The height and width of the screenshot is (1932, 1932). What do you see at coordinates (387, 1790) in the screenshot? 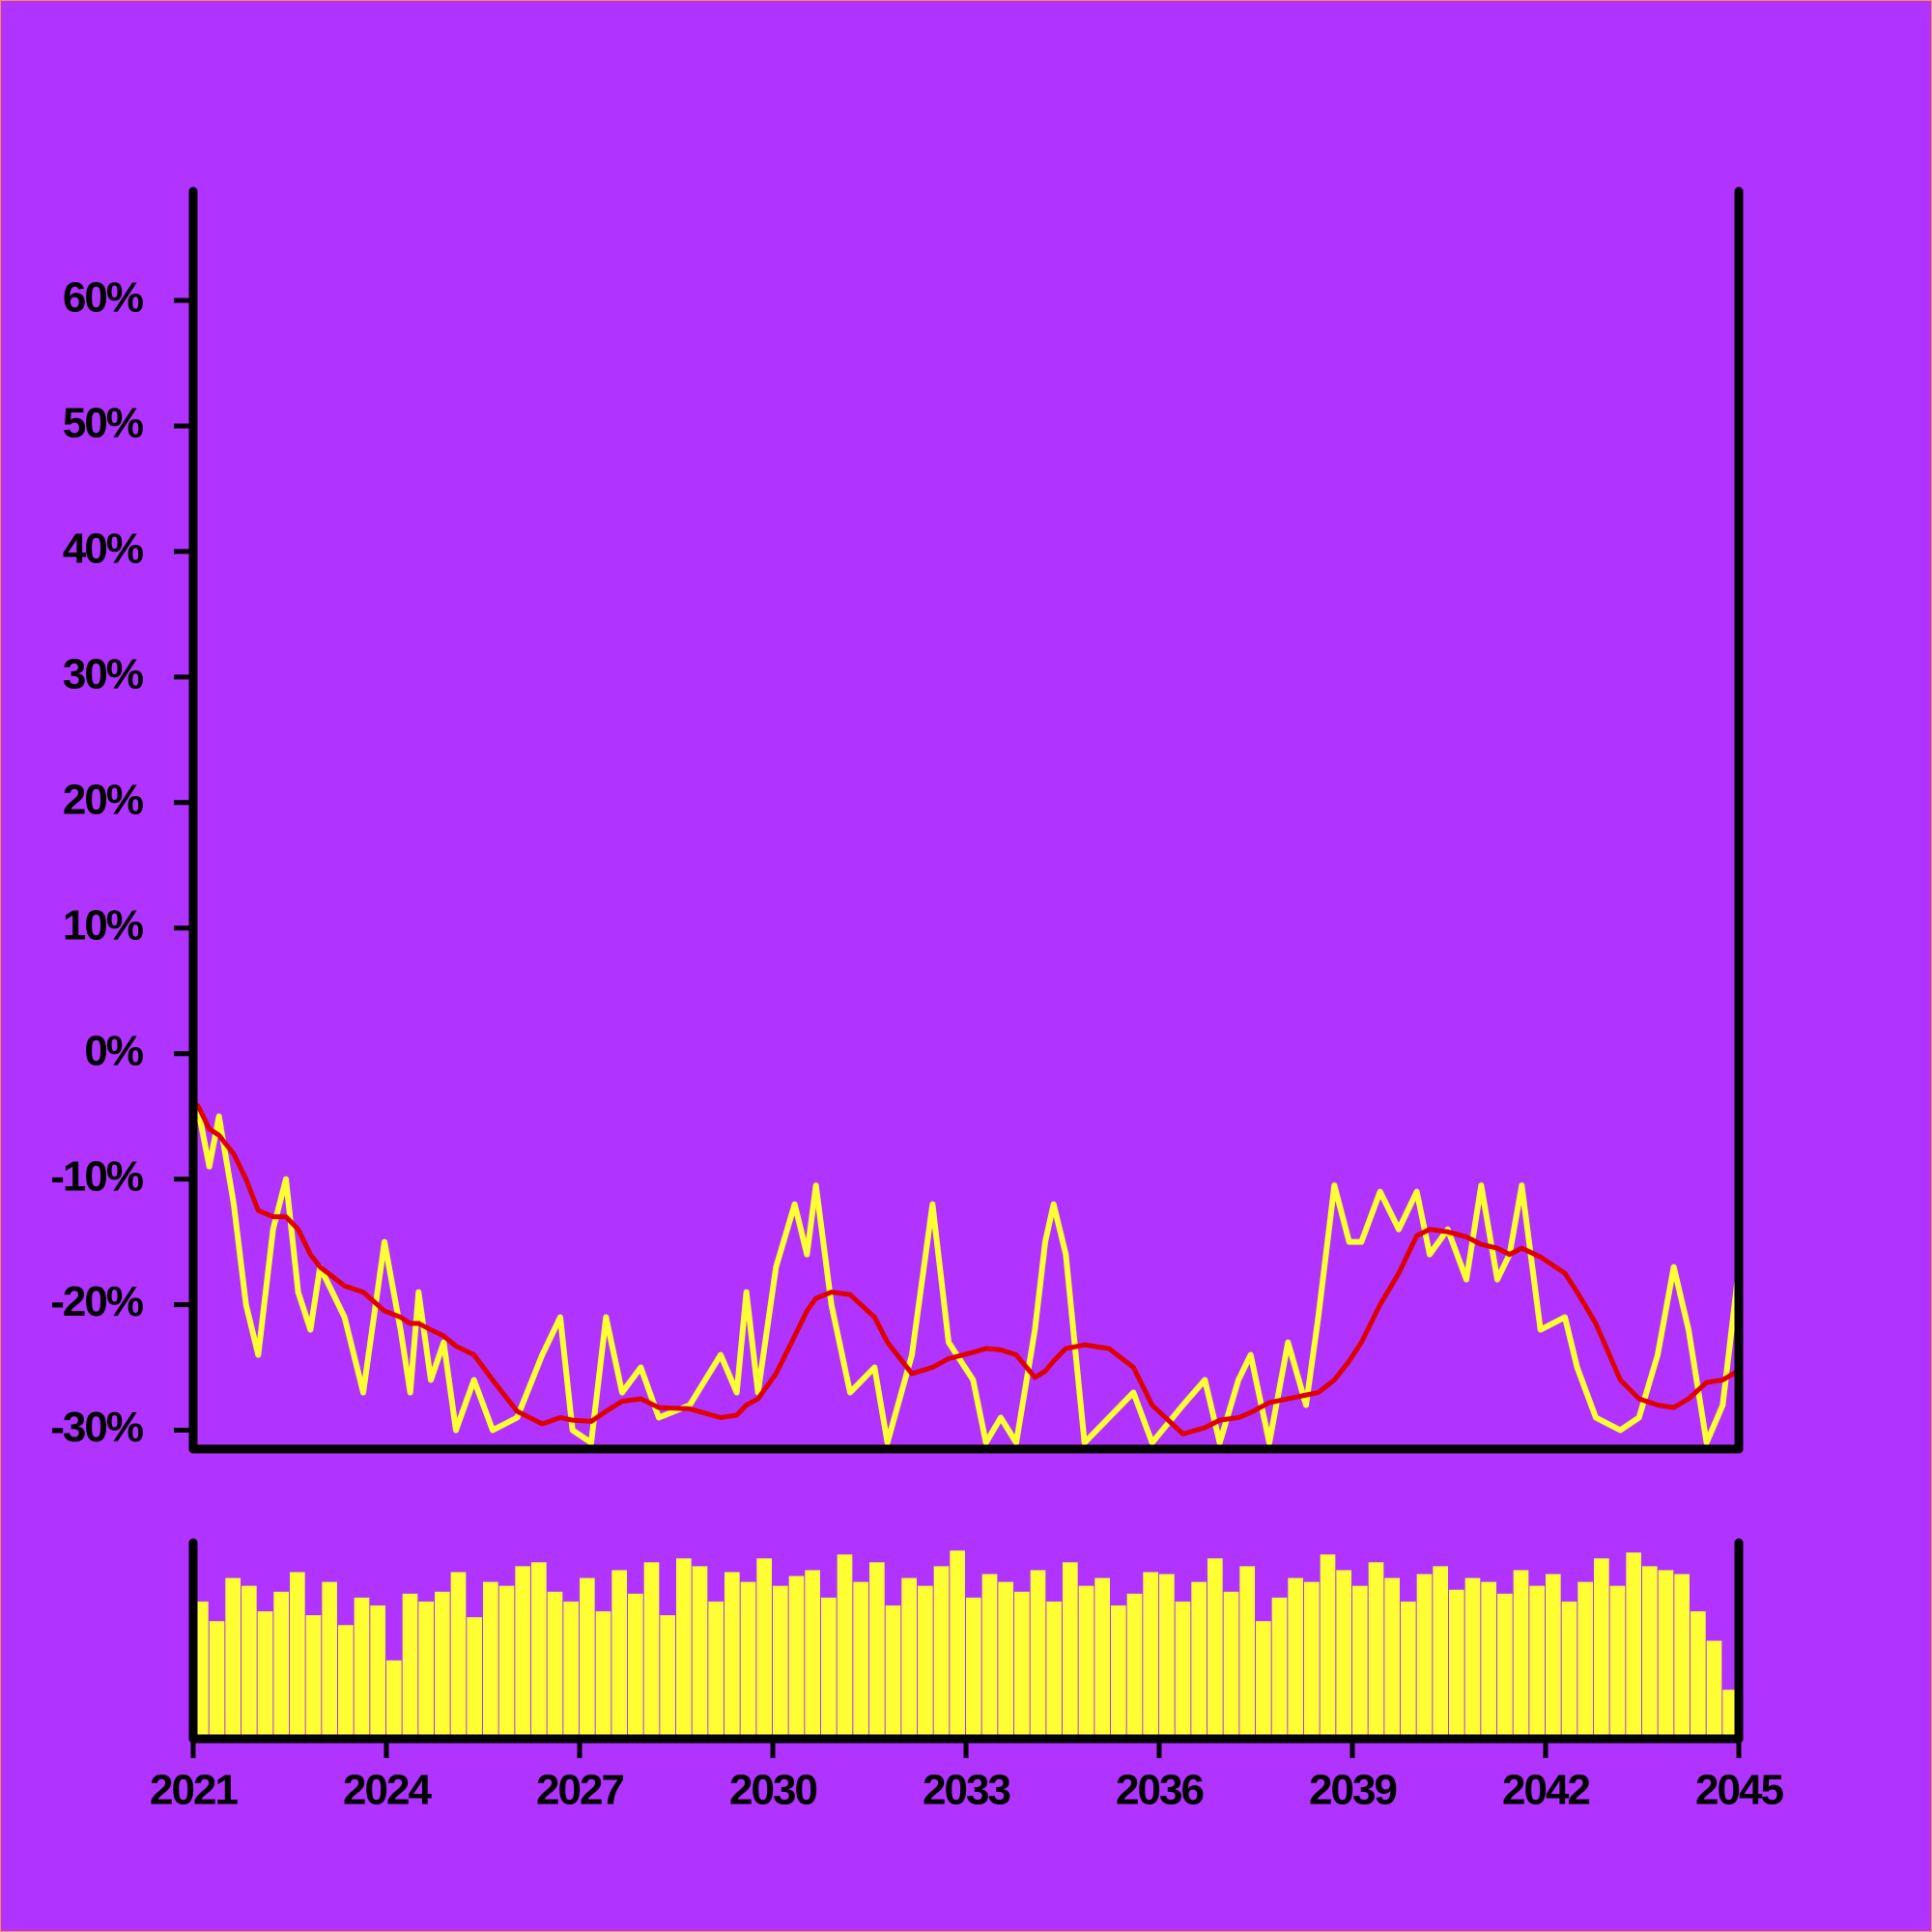
I see `x-tick-label: 2024` at bounding box center [387, 1790].